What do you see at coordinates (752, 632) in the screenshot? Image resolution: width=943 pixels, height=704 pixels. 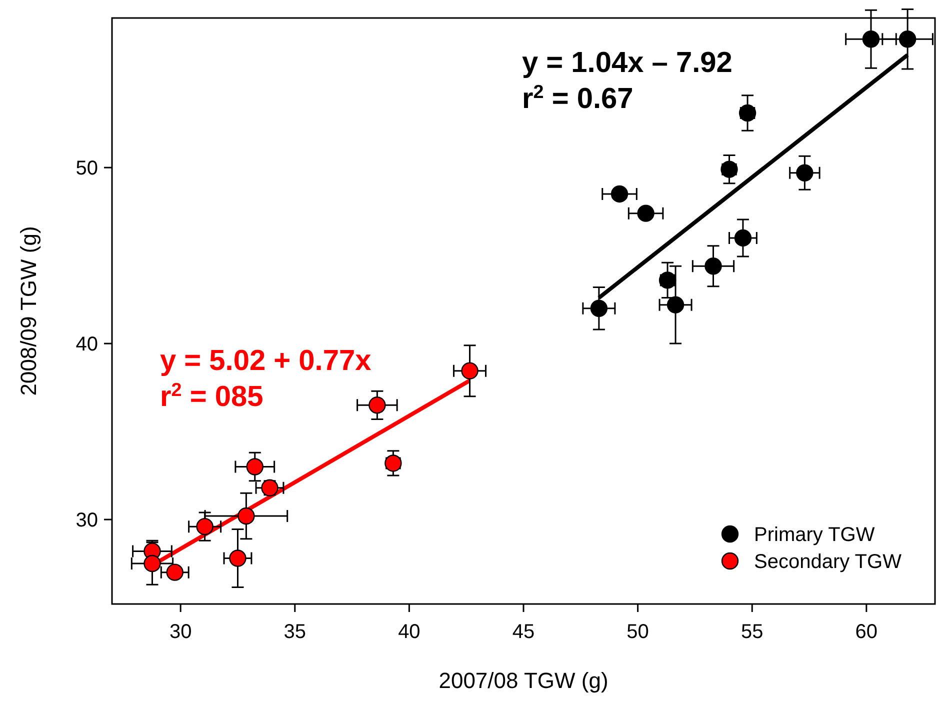 I see `x-tick-label: 55` at bounding box center [752, 632].